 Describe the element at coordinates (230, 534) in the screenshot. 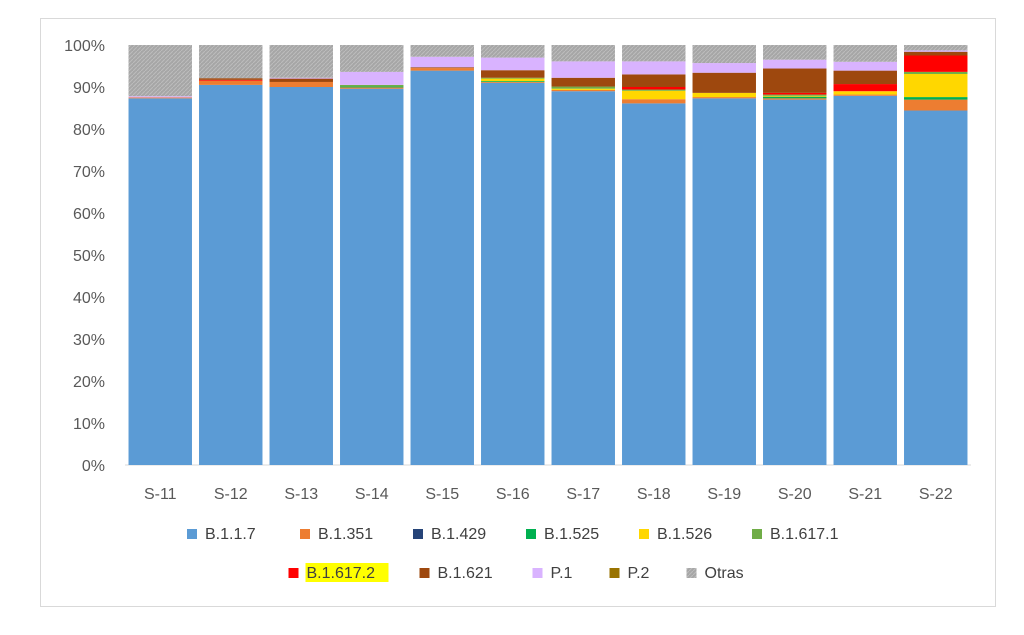

I see `legend-label: B.1.1.7` at that location.